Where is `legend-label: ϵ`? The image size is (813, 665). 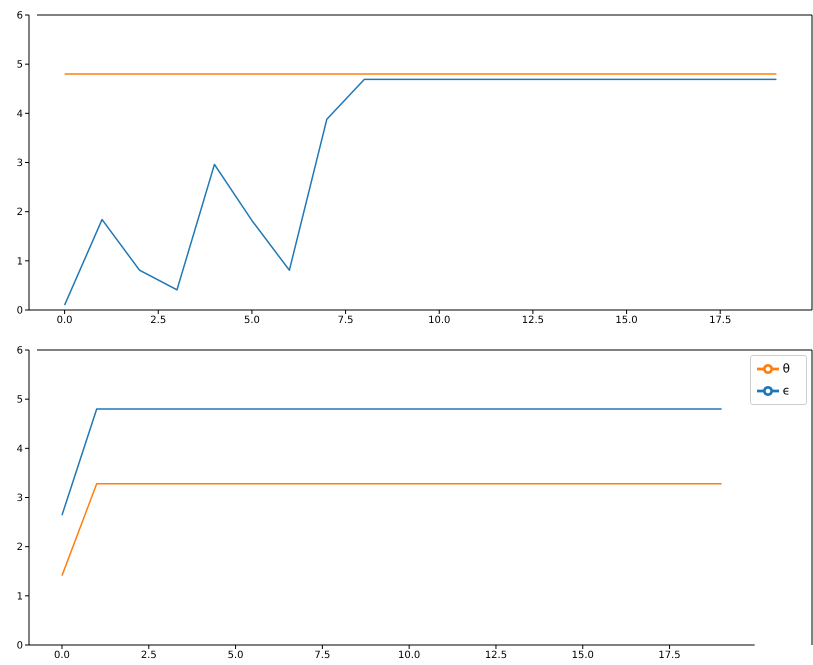 legend-label: ϵ is located at coordinates (786, 390).